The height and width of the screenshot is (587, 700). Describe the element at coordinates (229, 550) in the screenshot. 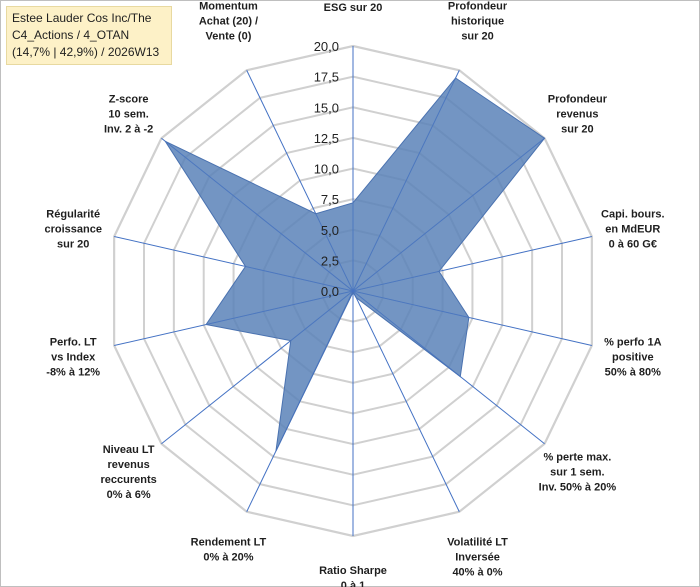

I see `axis-label: Rendement LT 0% à 20%` at that location.